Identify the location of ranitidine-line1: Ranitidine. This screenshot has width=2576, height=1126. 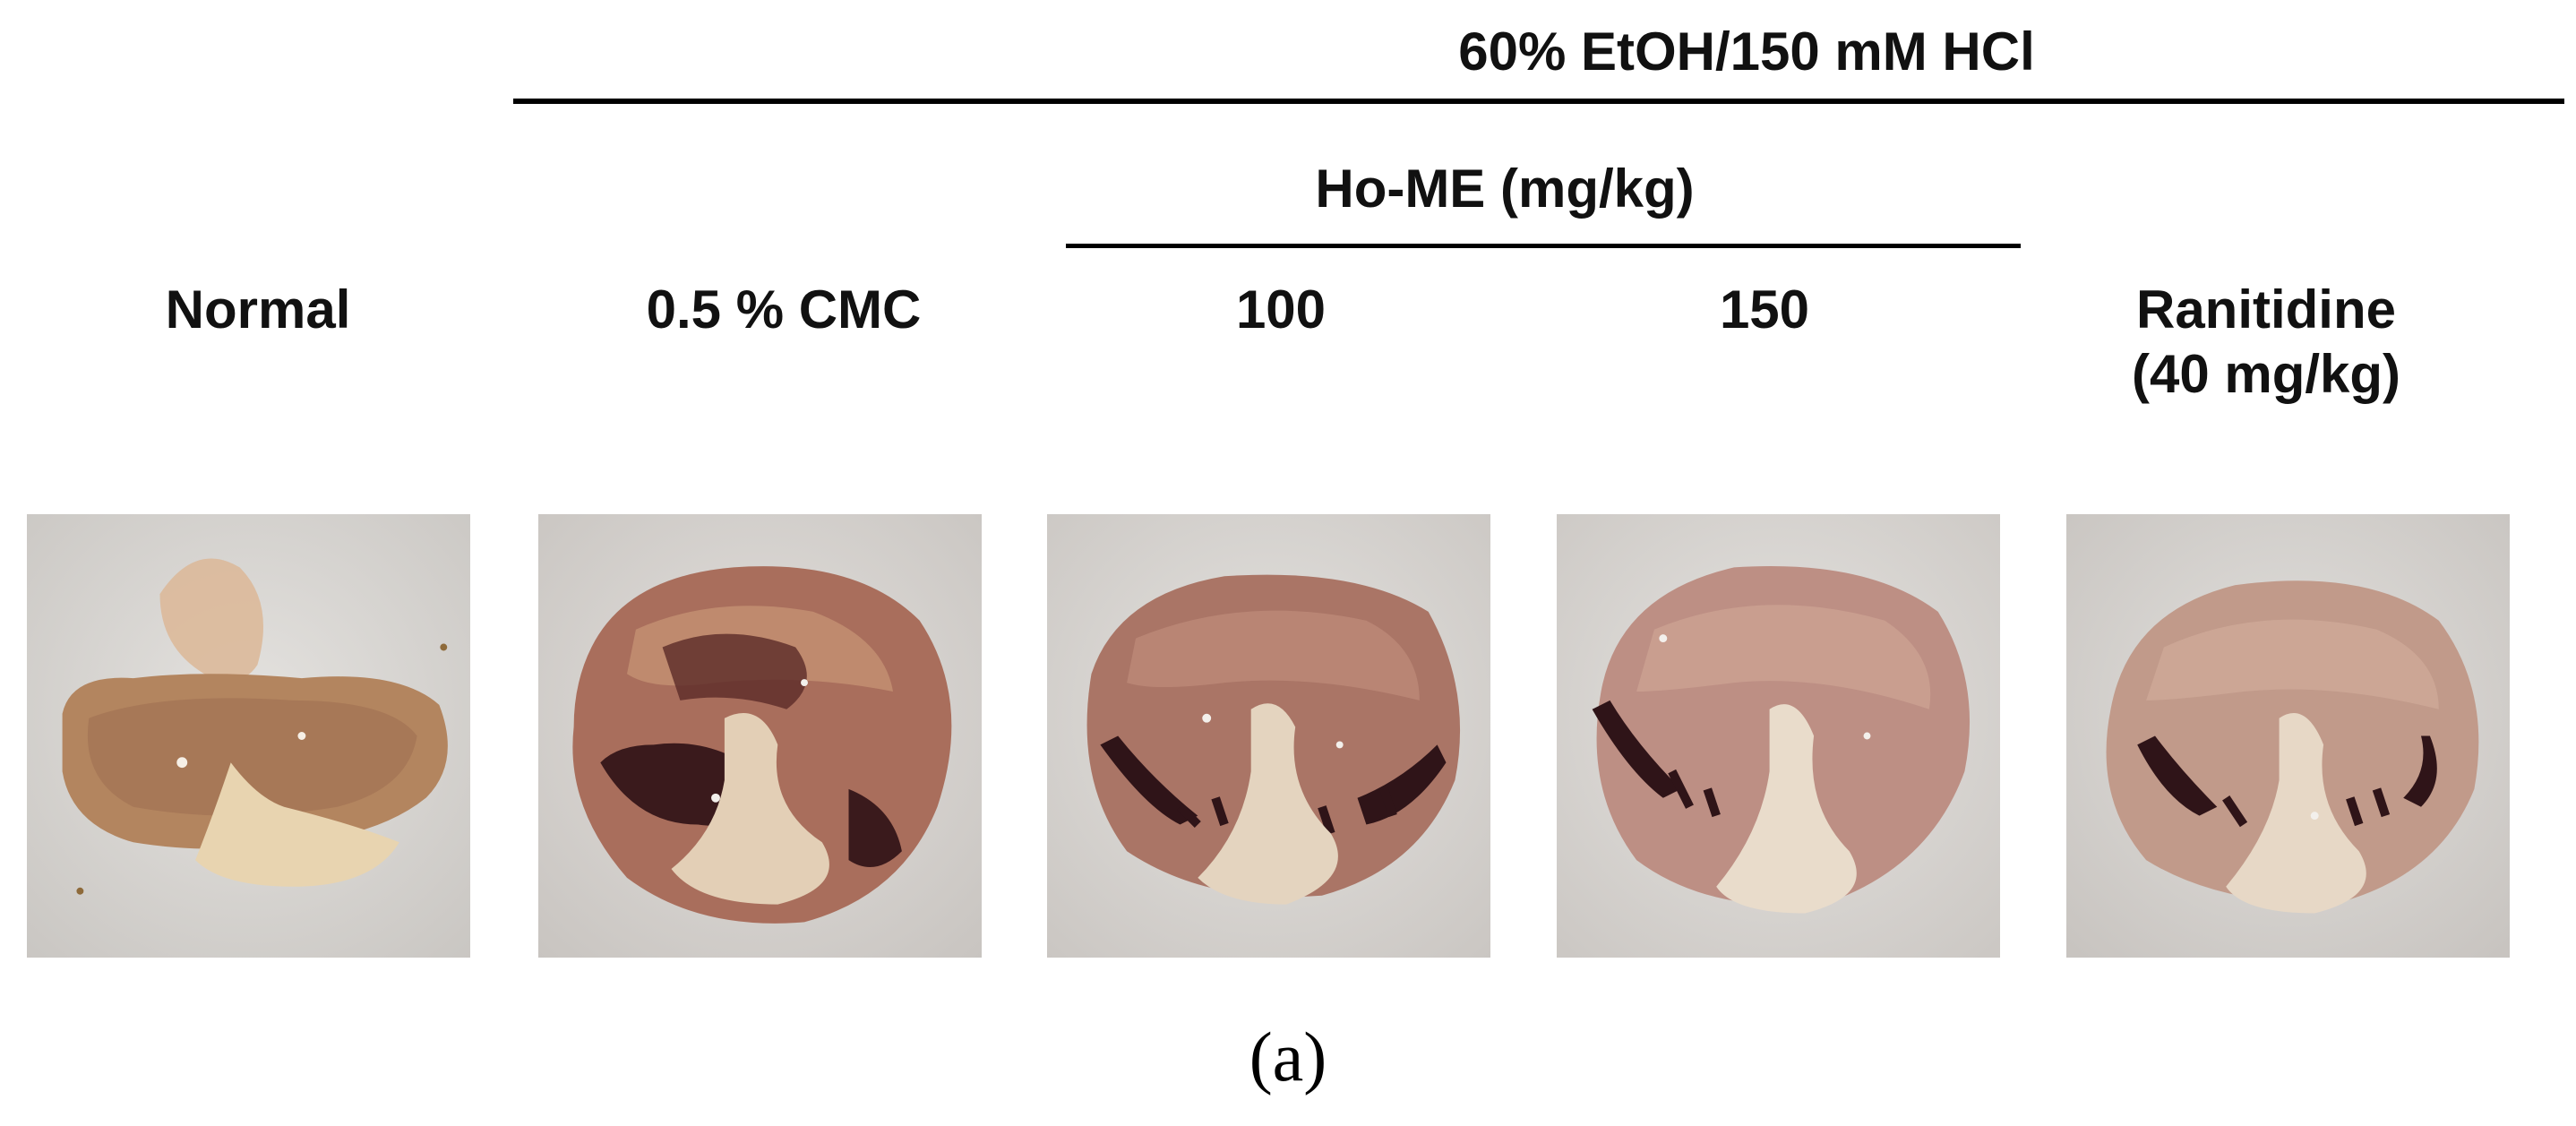
(2265, 309).